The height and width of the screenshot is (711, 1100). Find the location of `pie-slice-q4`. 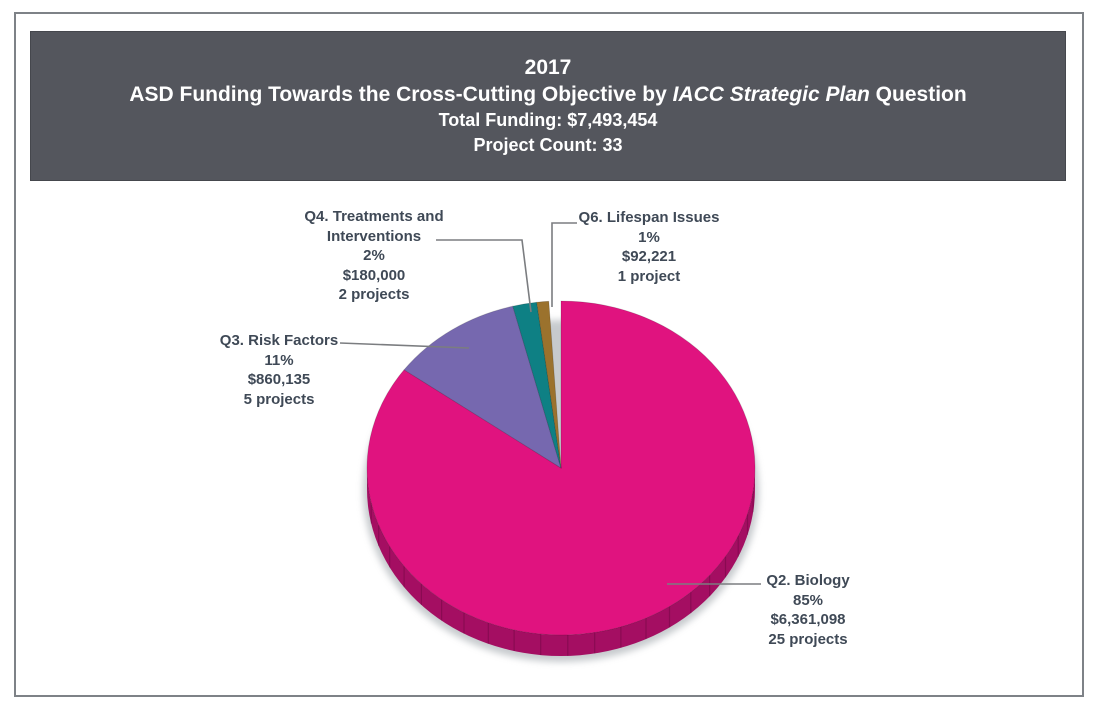

pie-slice-q4 is located at coordinates (537, 385).